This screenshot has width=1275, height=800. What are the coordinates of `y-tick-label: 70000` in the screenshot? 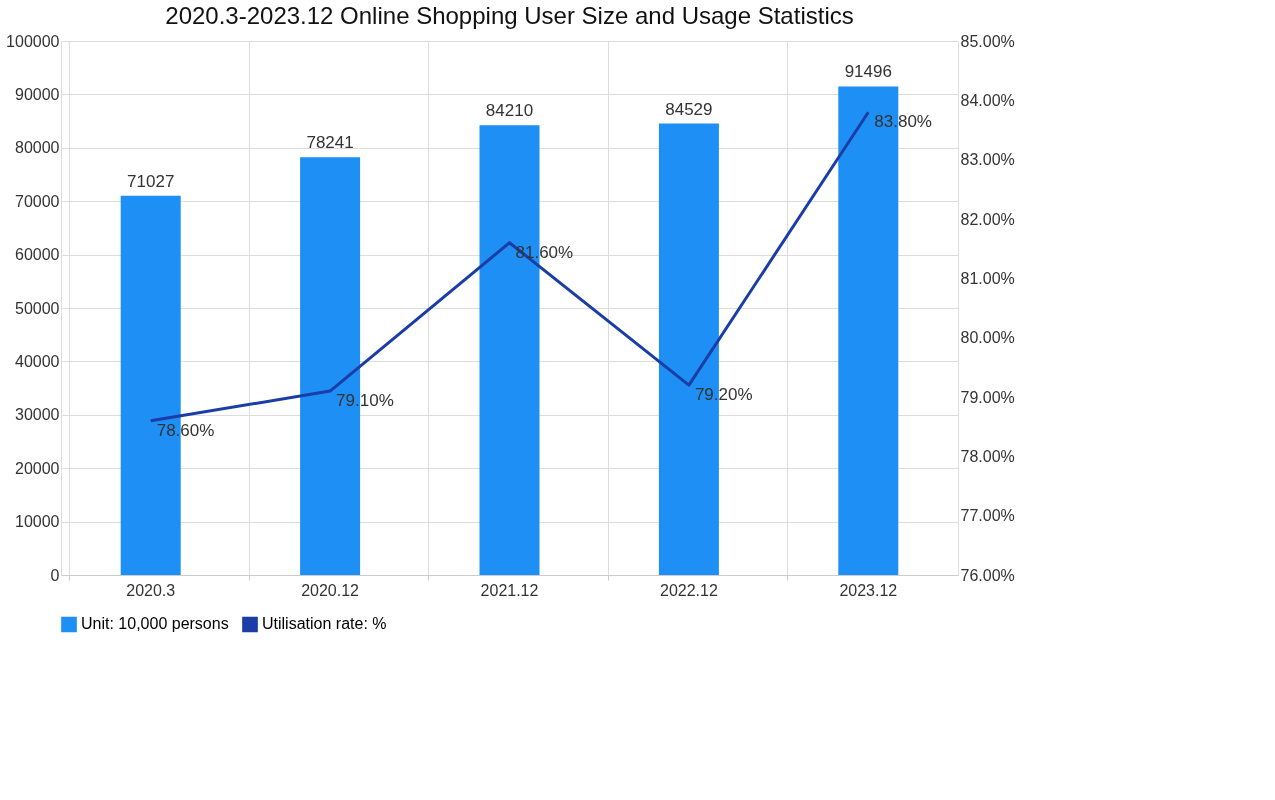 It's located at (37, 201).